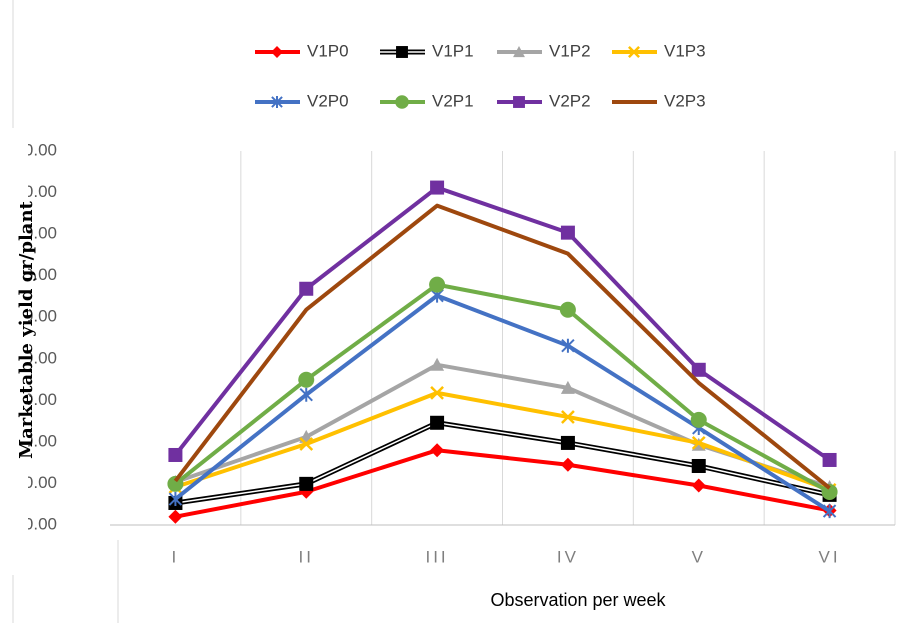 This screenshot has height=623, width=911. Describe the element at coordinates (26, 329) in the screenshot. I see `y-axis-title: Marketable yield gr/plant` at that location.